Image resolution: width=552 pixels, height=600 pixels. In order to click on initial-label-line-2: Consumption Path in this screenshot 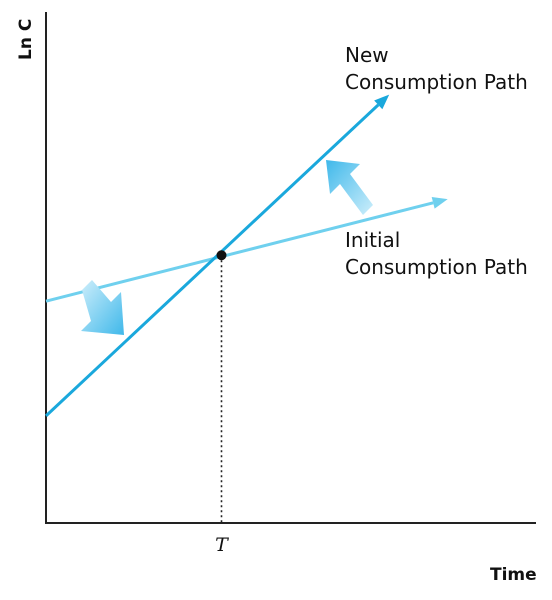, I will do `click(436, 267)`.